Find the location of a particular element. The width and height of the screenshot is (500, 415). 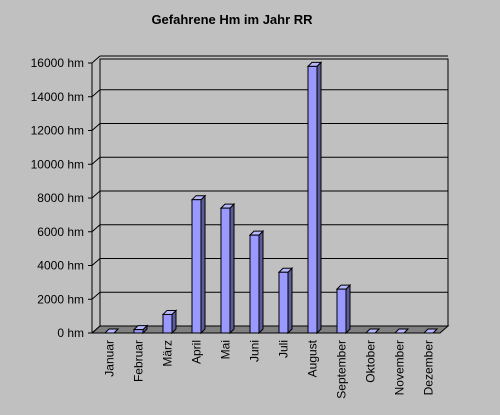

x-tick-label: Juni is located at coordinates (255, 351).